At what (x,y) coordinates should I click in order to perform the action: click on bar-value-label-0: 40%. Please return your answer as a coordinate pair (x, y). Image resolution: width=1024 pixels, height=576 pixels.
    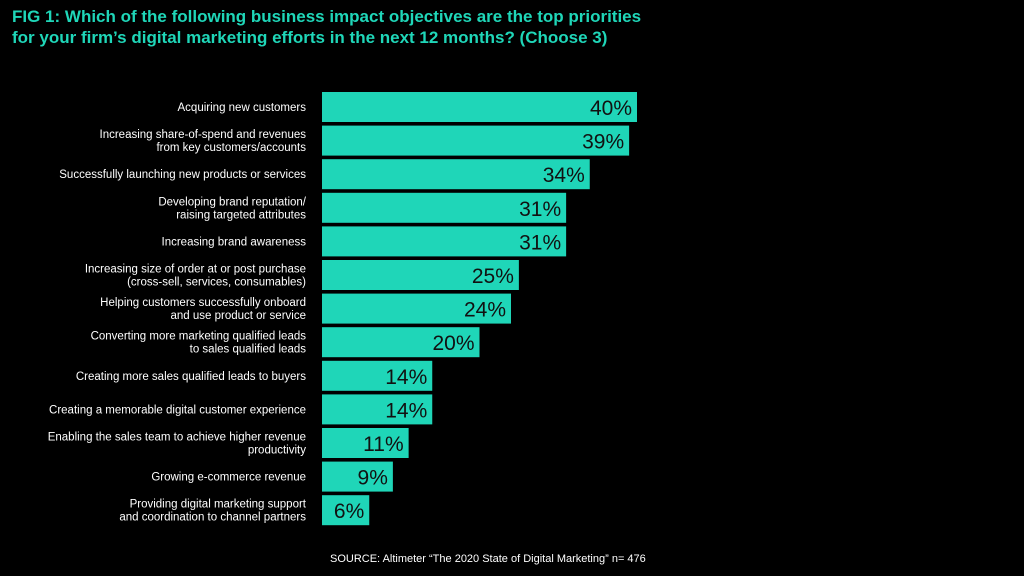
    Looking at the image, I should click on (611, 108).